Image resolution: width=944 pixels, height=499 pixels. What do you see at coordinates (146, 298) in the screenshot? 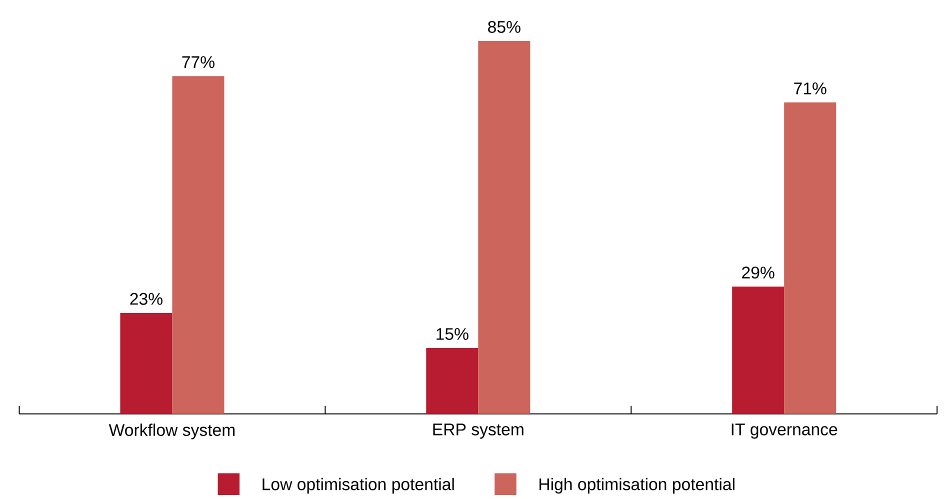
I see `data-label: 23%` at bounding box center [146, 298].